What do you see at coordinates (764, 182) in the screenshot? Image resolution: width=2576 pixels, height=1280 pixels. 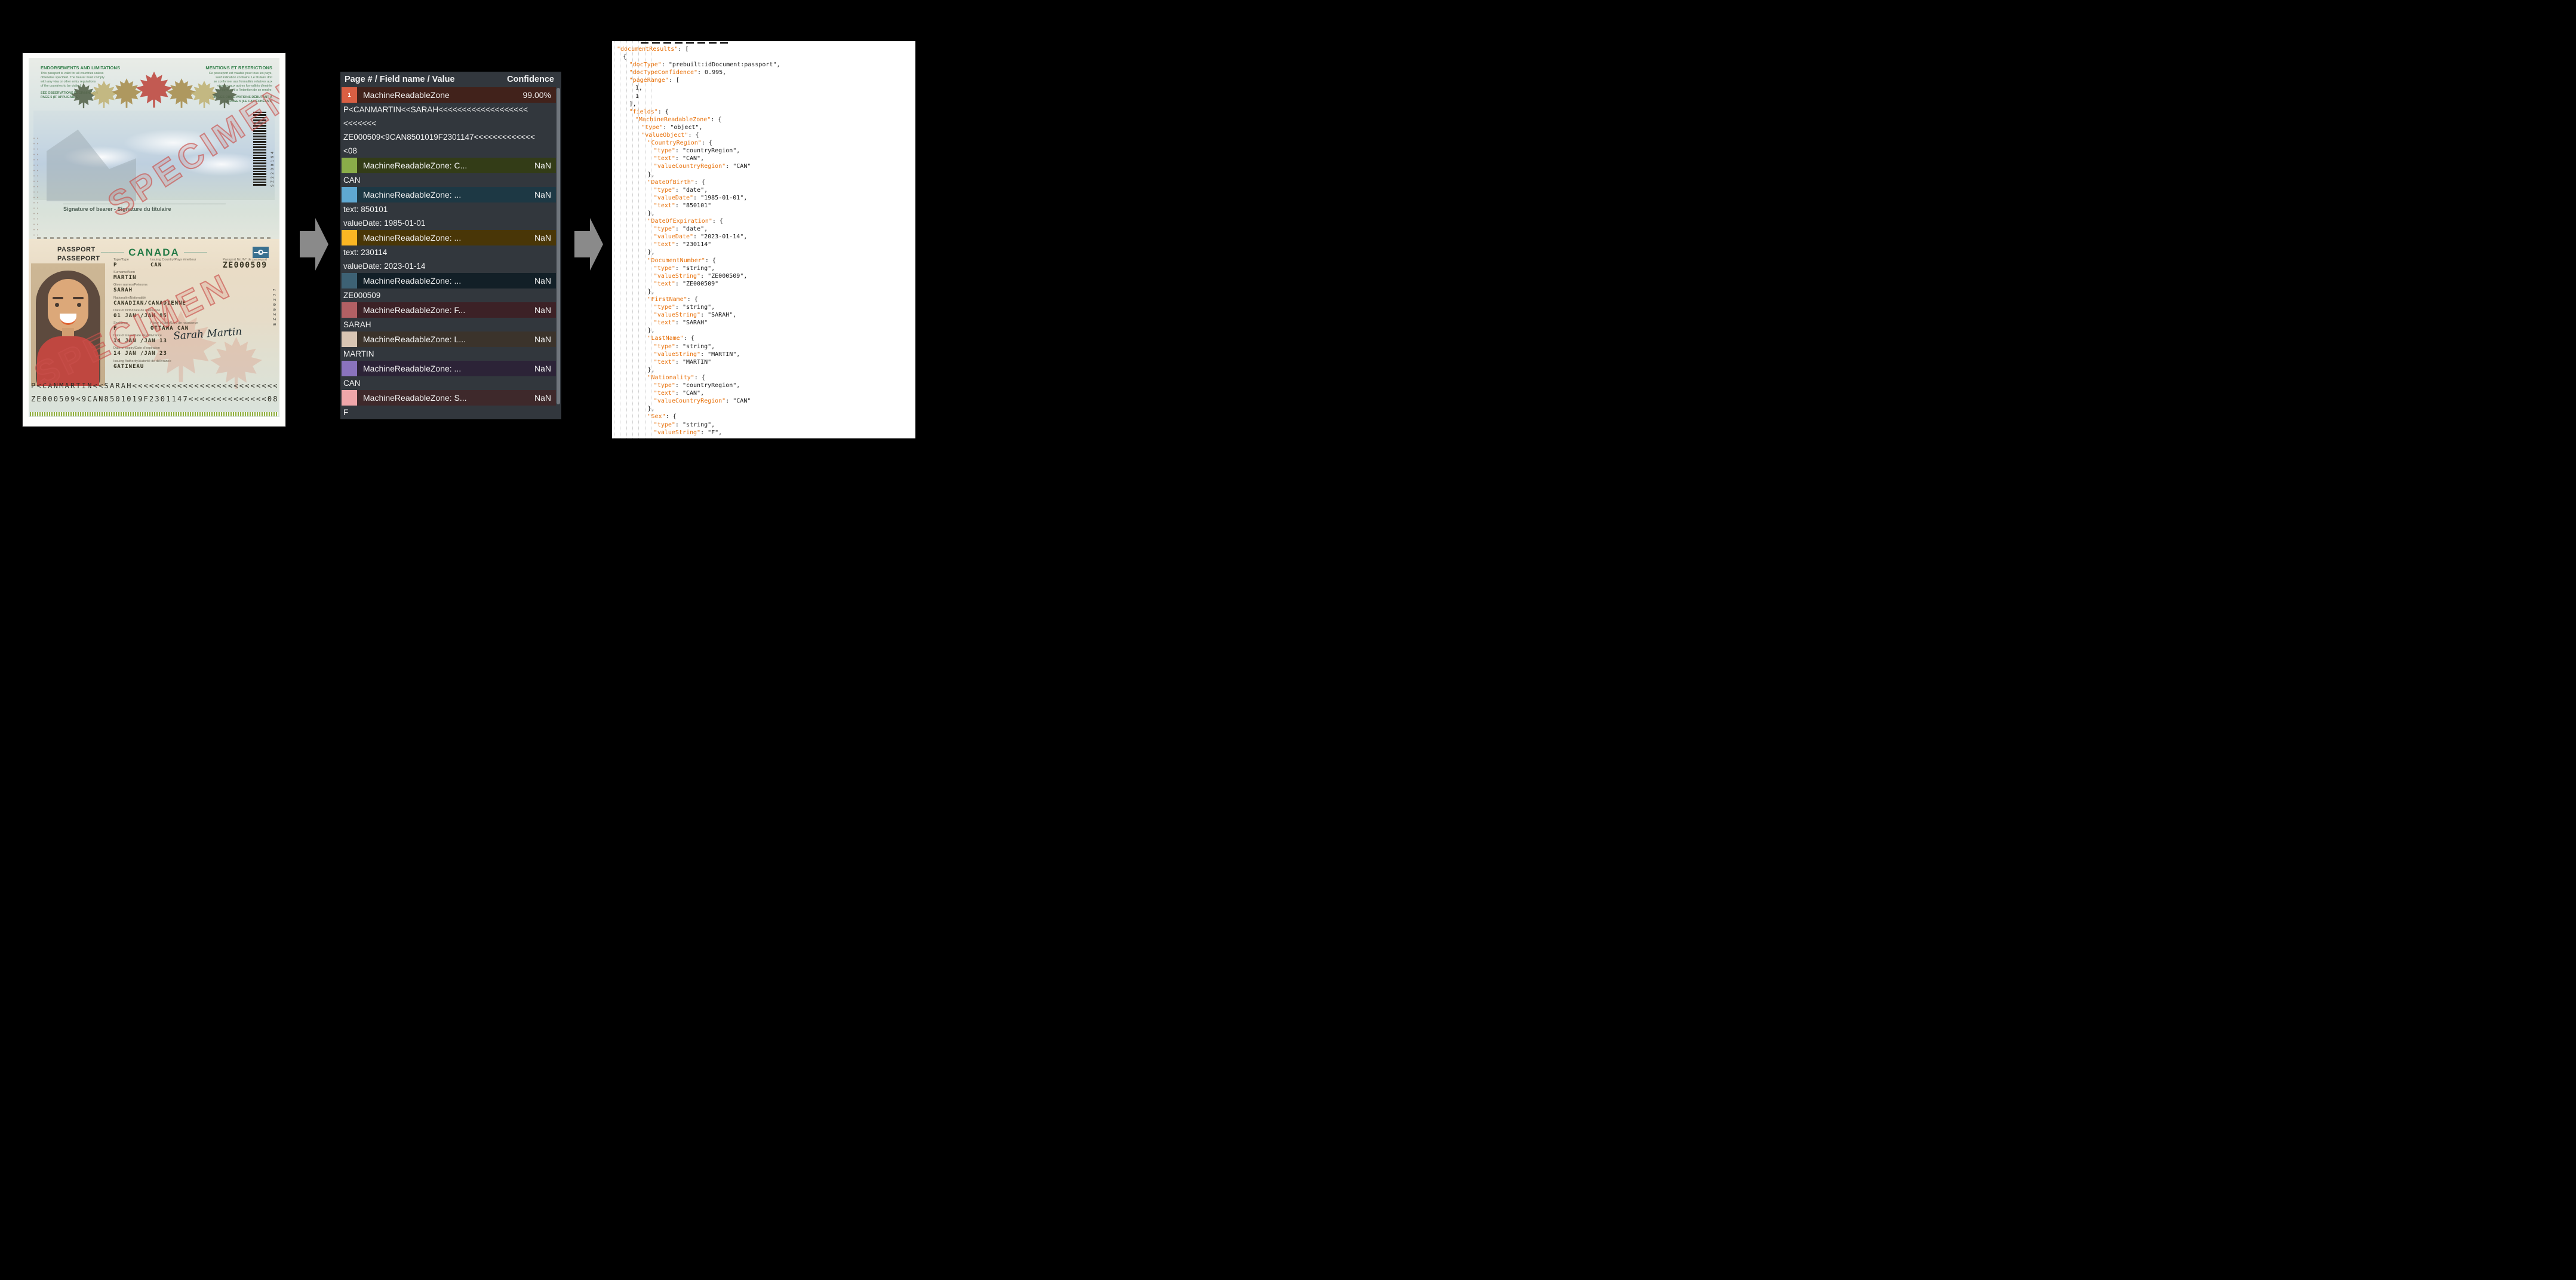 I see `json-line: "DateOfBirth": {` at bounding box center [764, 182].